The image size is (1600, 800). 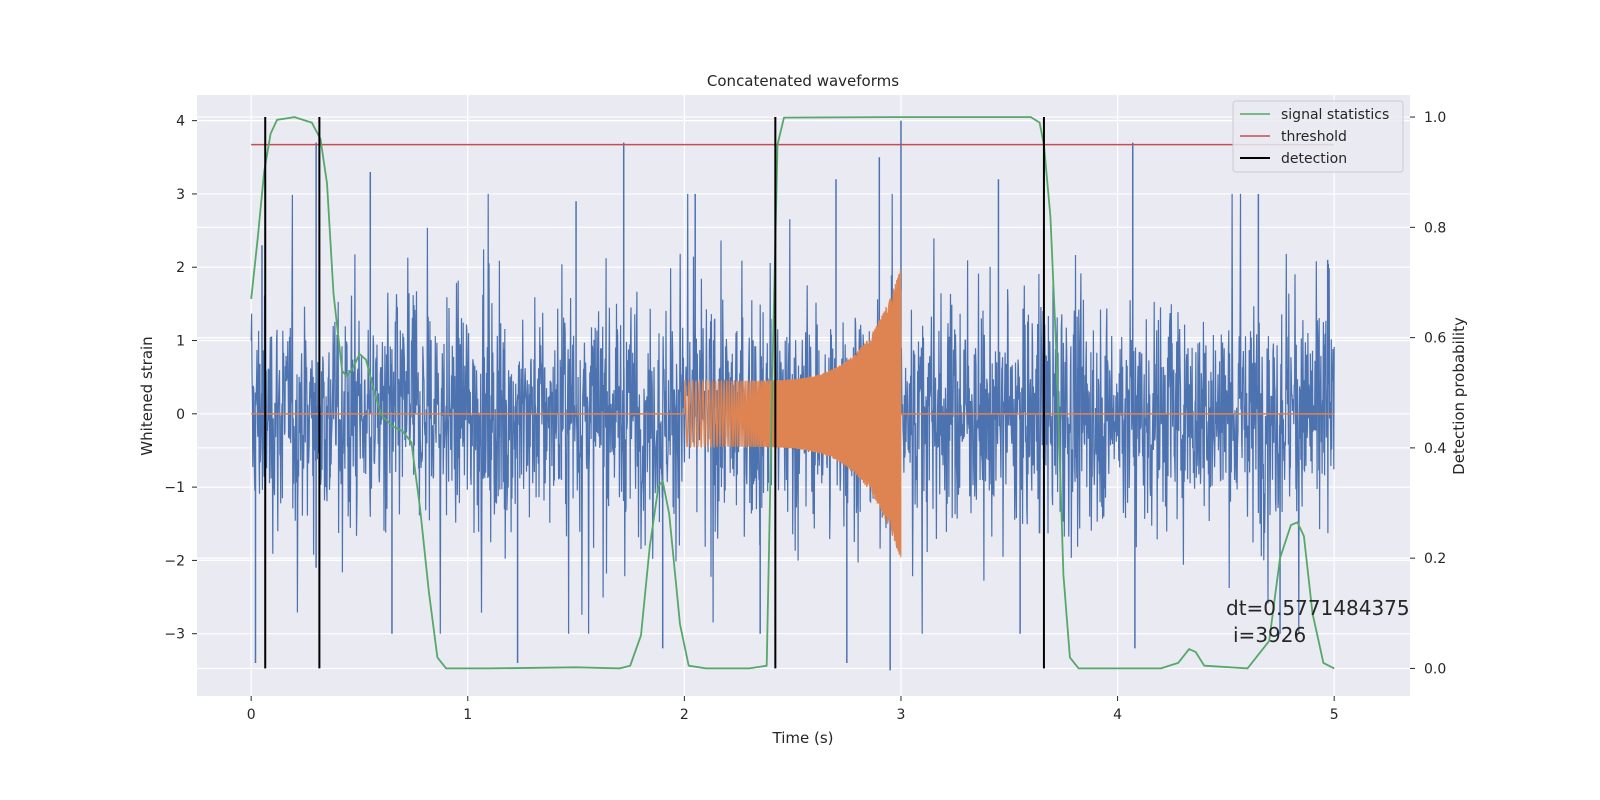 I want to click on y2-tick-label-0: 0.0, so click(x=1435, y=669).